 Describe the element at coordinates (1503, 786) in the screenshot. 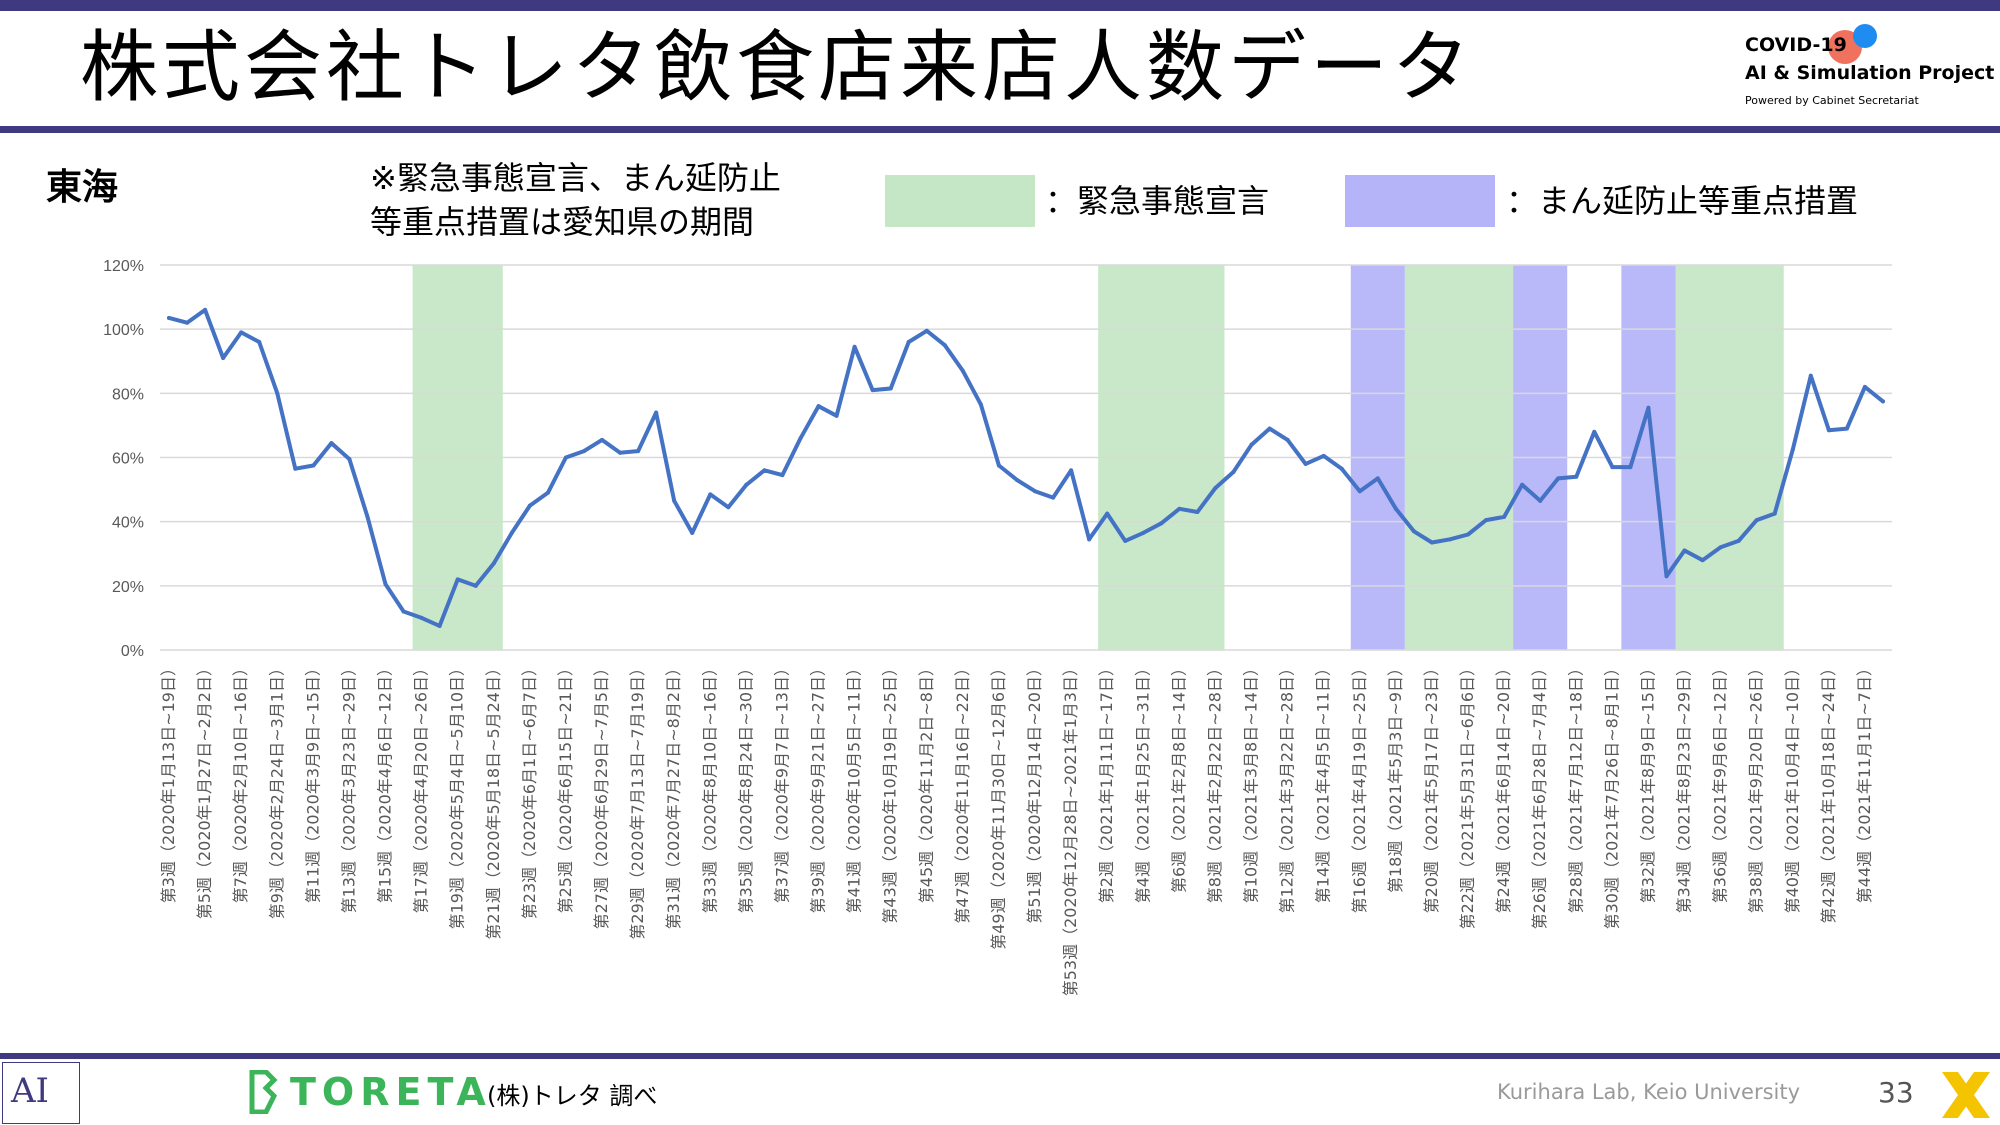

I see `x-tick-label: 第24週（2021年6月14日~20日）` at that location.